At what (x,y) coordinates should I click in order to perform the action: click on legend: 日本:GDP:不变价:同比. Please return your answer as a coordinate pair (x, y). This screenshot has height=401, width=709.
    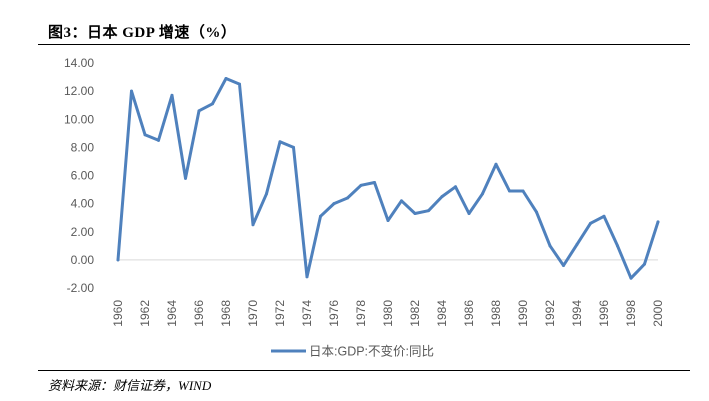
    Looking at the image, I should click on (352, 351).